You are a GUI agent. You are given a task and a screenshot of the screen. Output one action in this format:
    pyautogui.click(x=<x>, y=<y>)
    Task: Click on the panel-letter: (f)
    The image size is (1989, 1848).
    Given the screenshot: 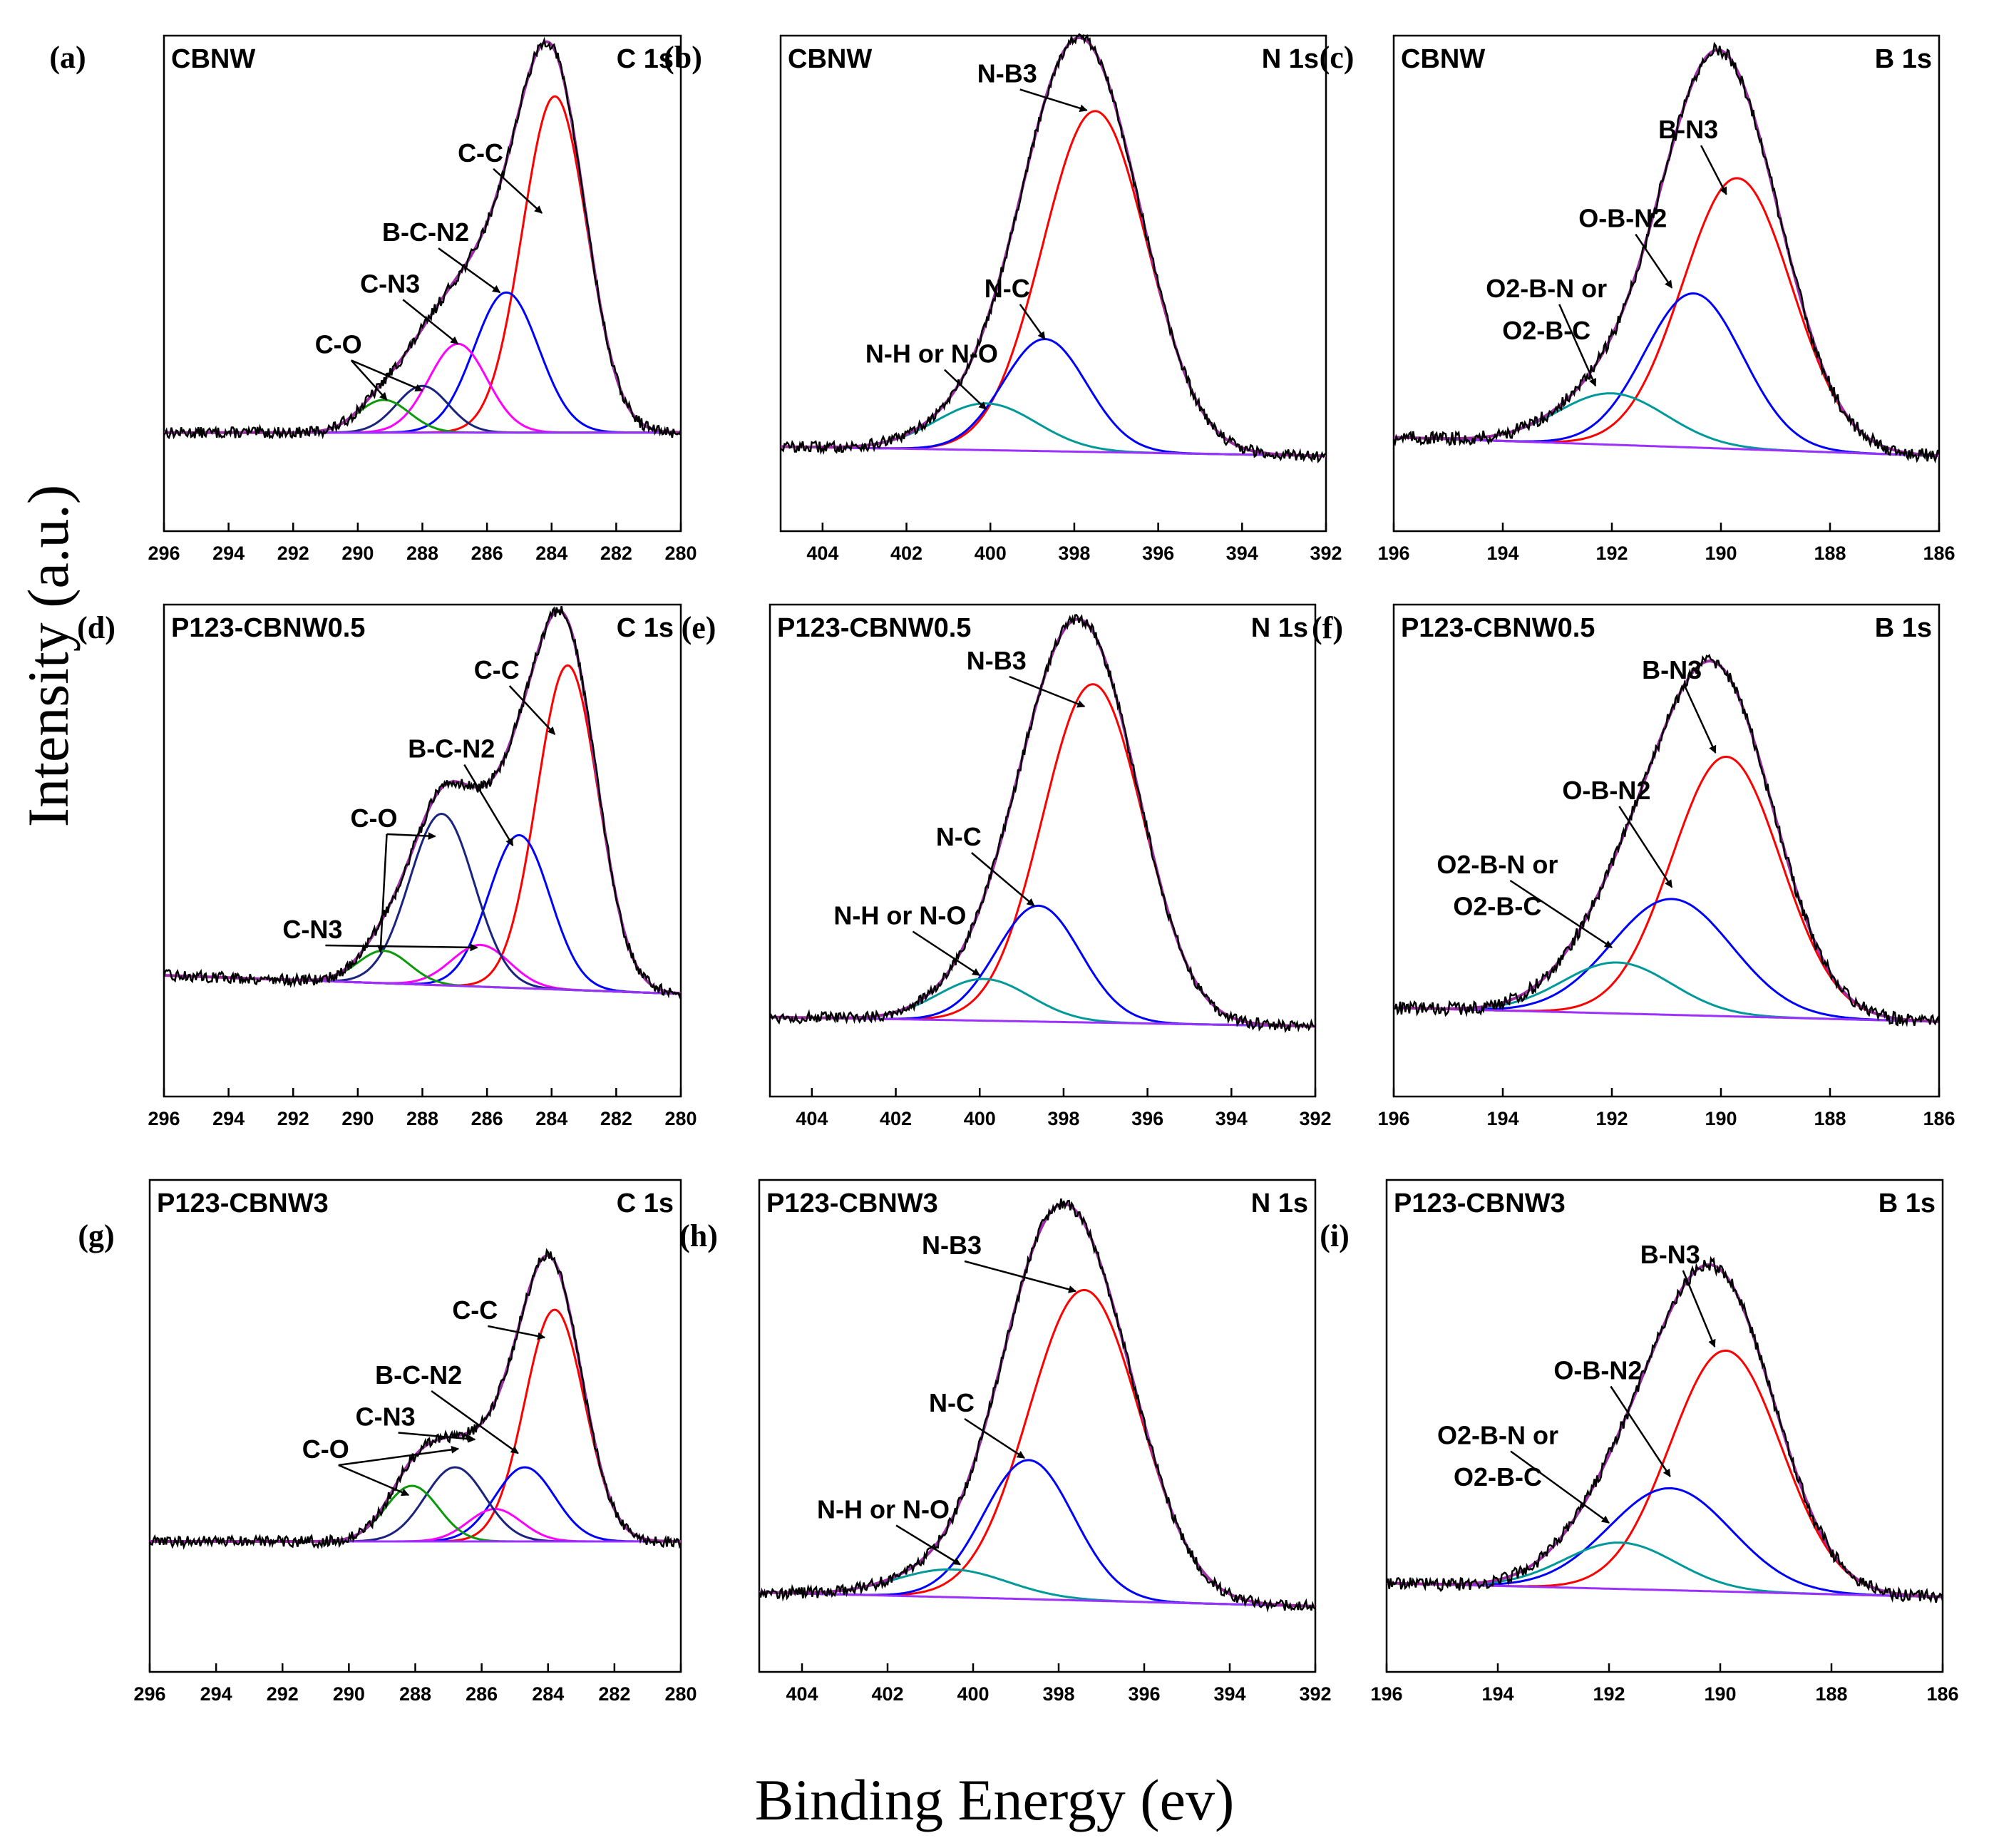 What is the action you would take?
    pyautogui.click(x=1327, y=627)
    